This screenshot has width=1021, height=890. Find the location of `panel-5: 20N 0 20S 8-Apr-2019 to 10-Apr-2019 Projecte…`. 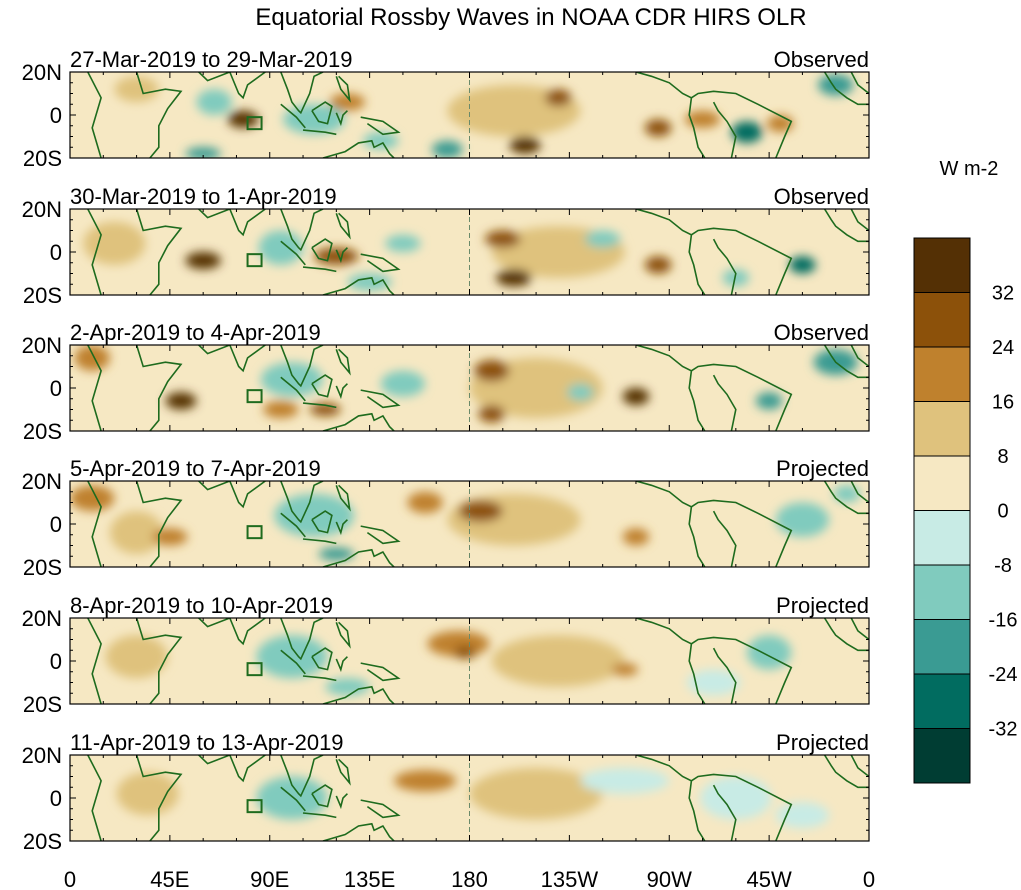

panel-5: 20N 0 20S 8-Apr-2019 to 10-Apr-2019 Projecte… is located at coordinates (446, 655).